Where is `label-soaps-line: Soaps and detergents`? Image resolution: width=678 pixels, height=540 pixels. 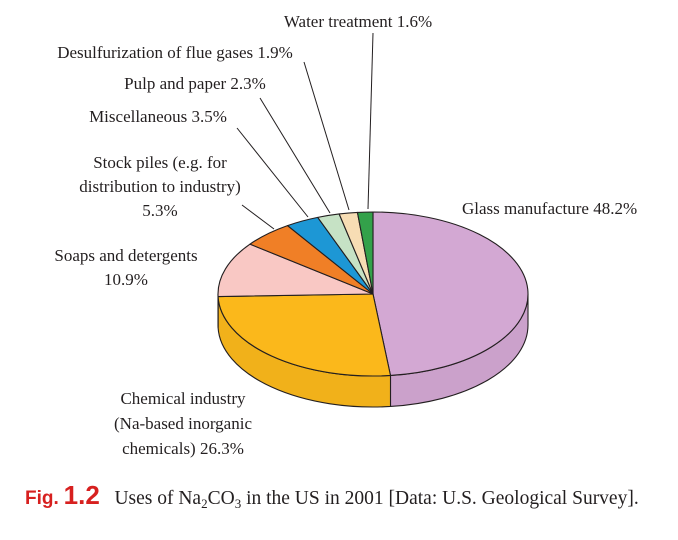
label-soaps-line: Soaps and detergents is located at coordinates (125, 255).